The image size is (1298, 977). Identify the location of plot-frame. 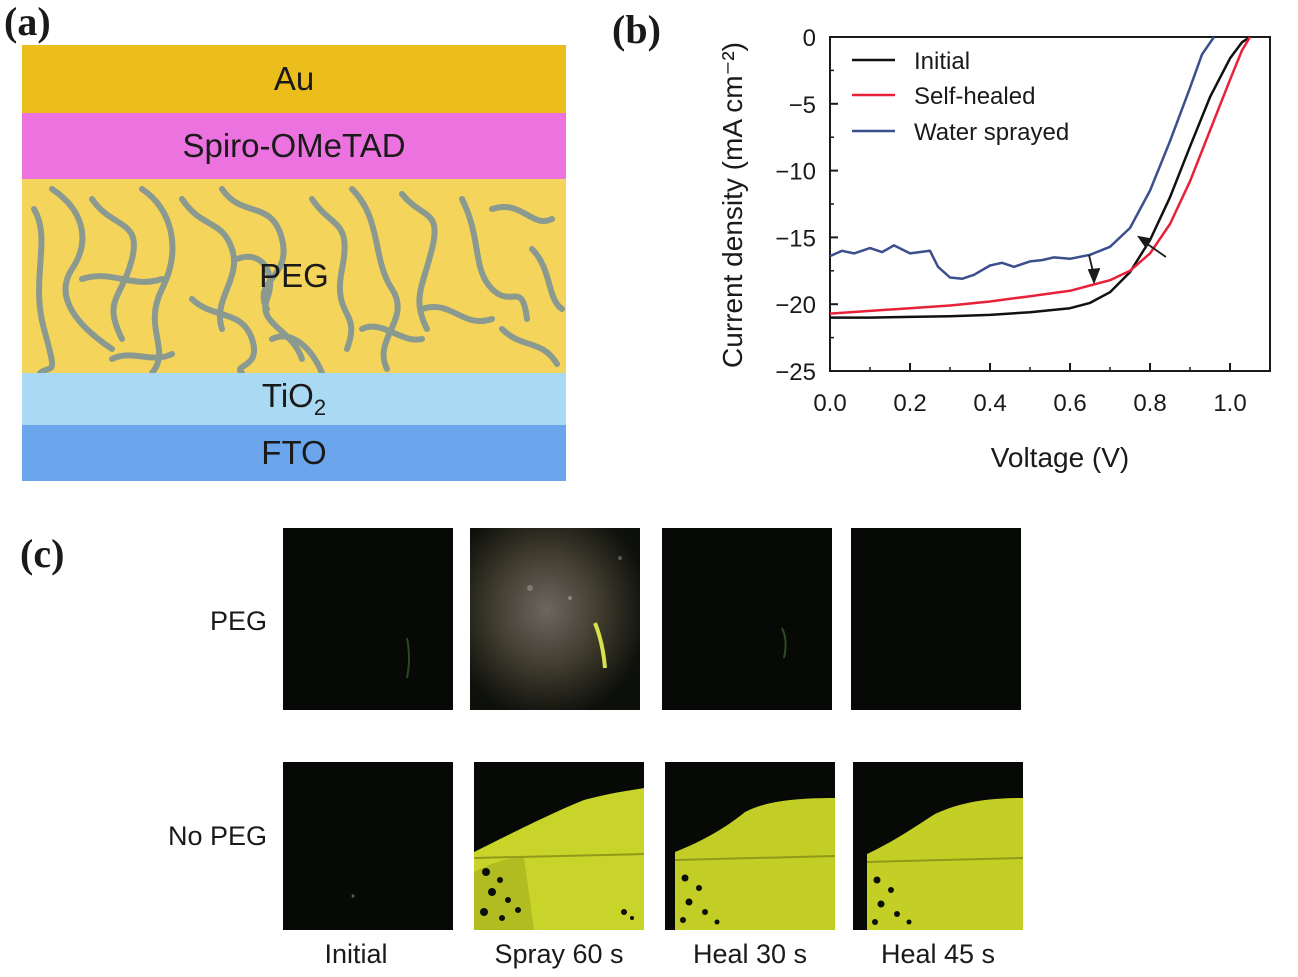
(1050, 204).